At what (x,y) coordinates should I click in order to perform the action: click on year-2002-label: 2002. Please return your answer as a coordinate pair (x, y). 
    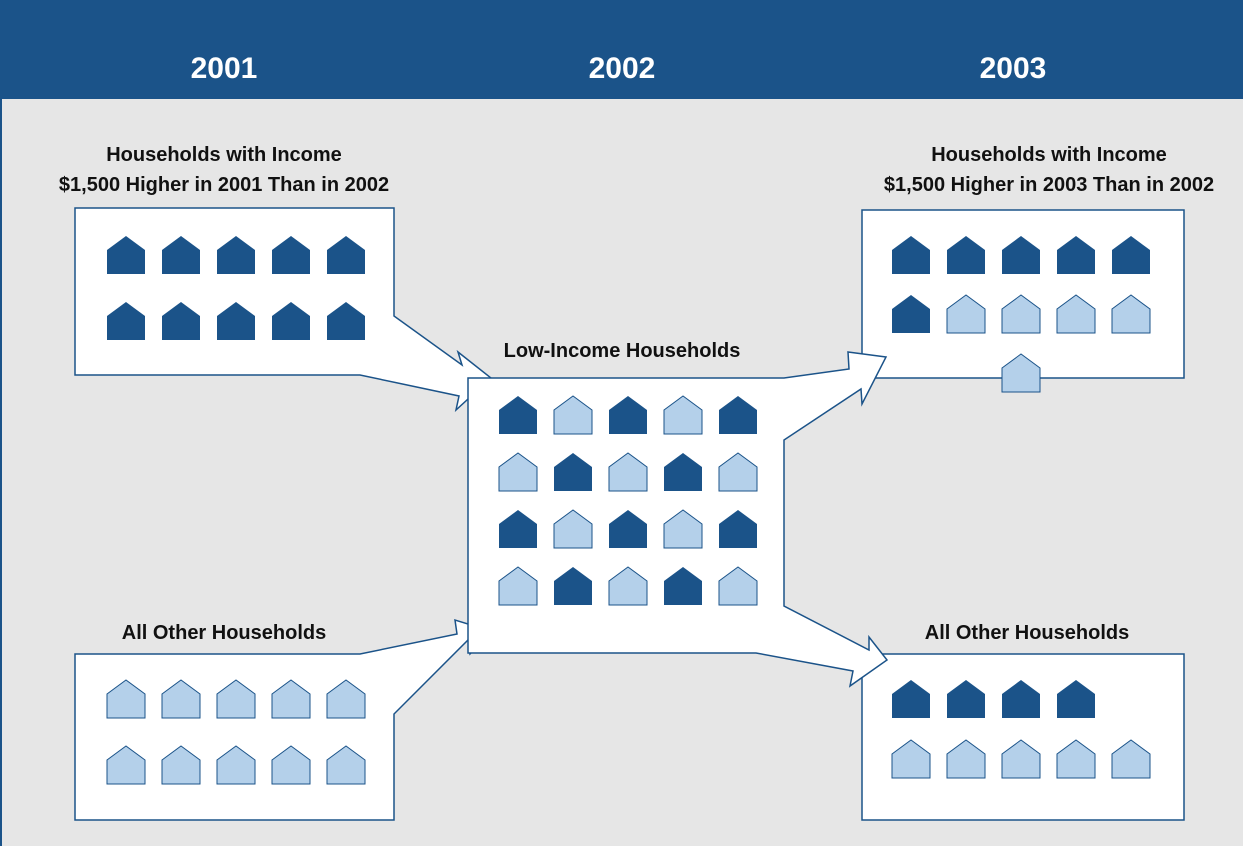
    Looking at the image, I should click on (622, 68).